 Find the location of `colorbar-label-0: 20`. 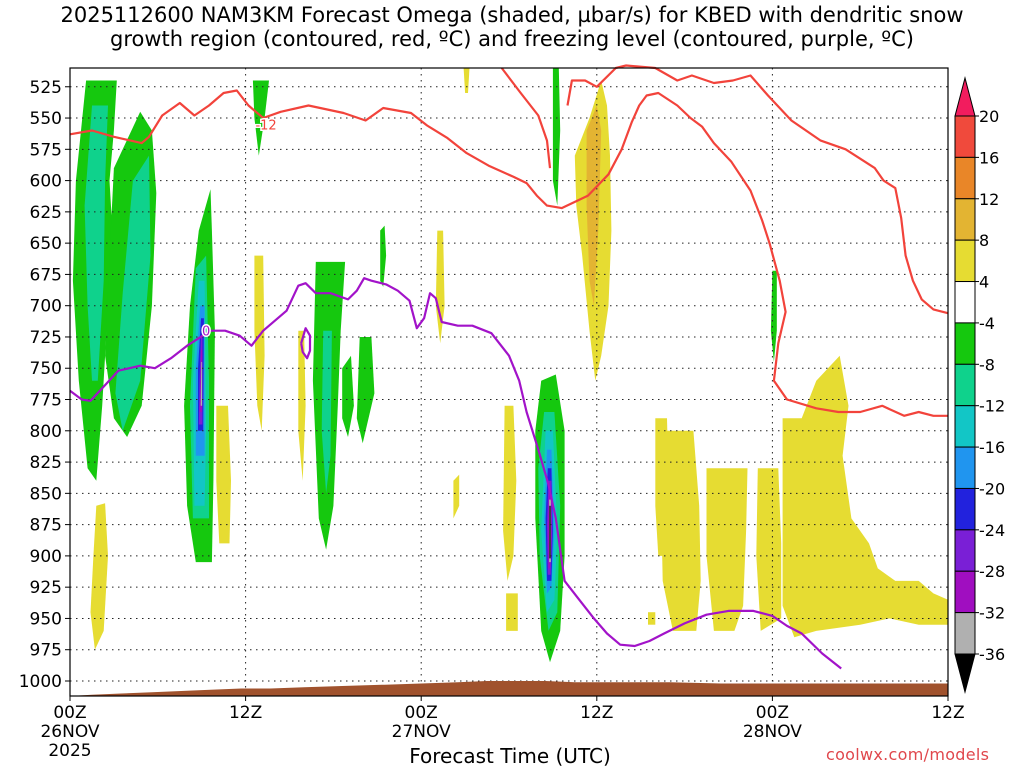

colorbar-label-0: 20 is located at coordinates (989, 116).